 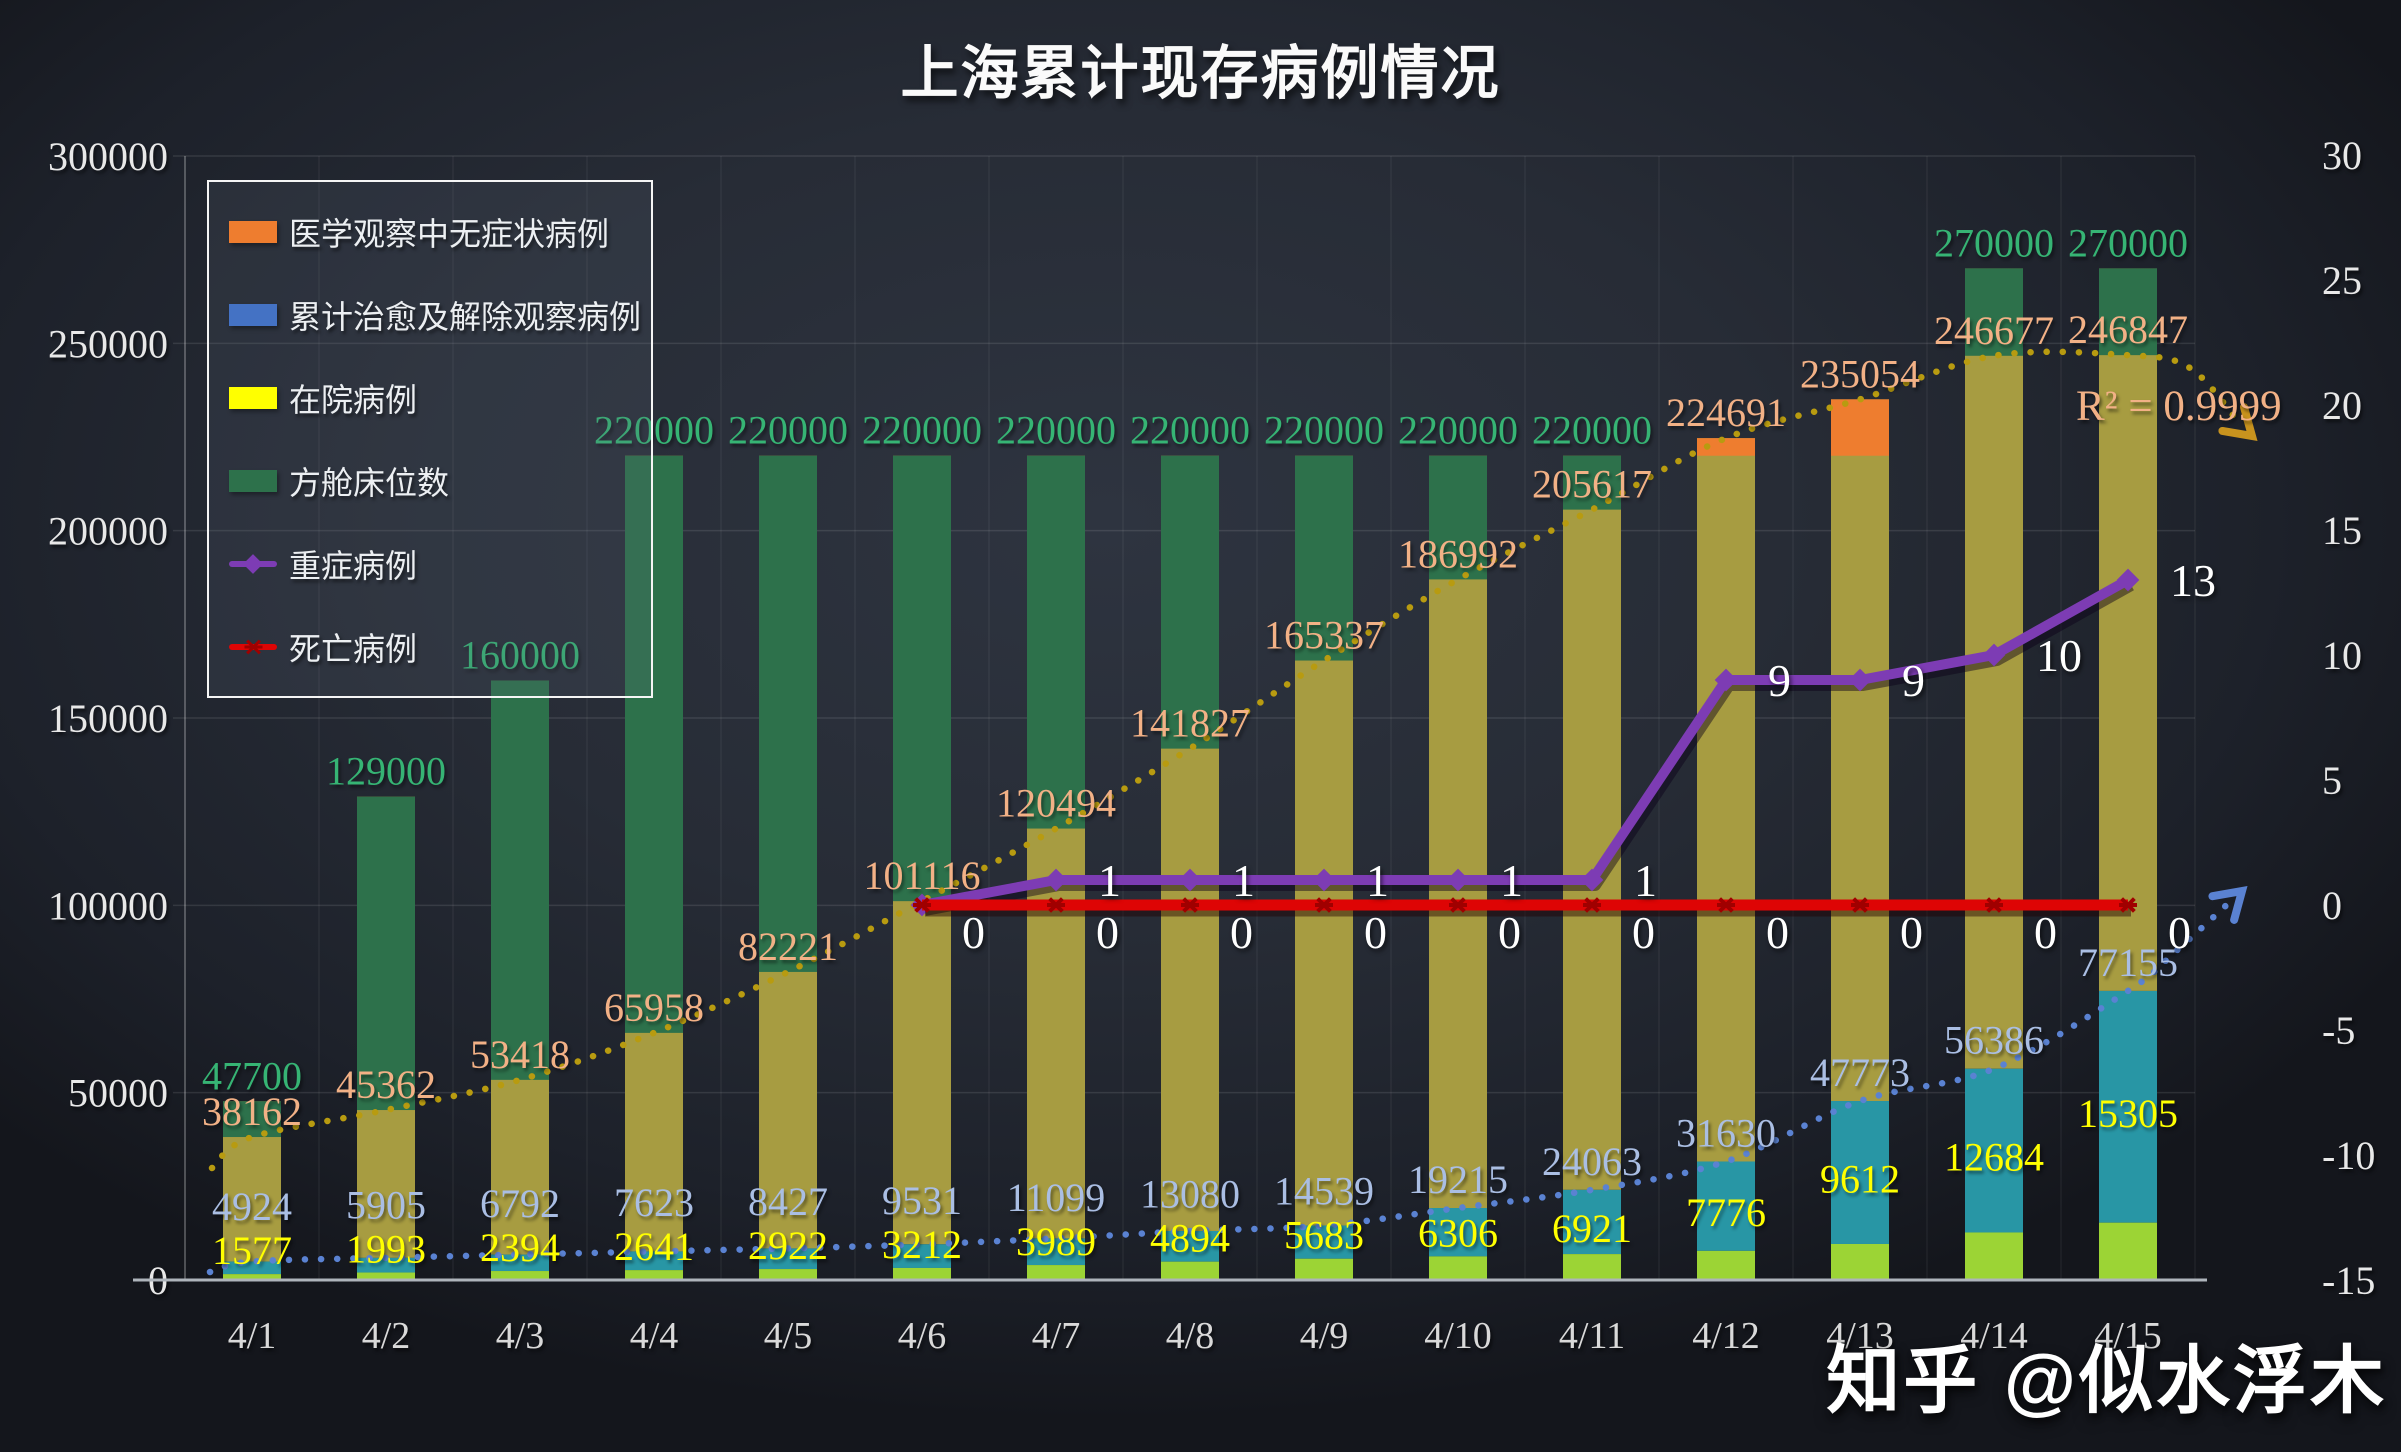 I want to click on bar-value-labels-text: 186992, so click(x=1458, y=553).